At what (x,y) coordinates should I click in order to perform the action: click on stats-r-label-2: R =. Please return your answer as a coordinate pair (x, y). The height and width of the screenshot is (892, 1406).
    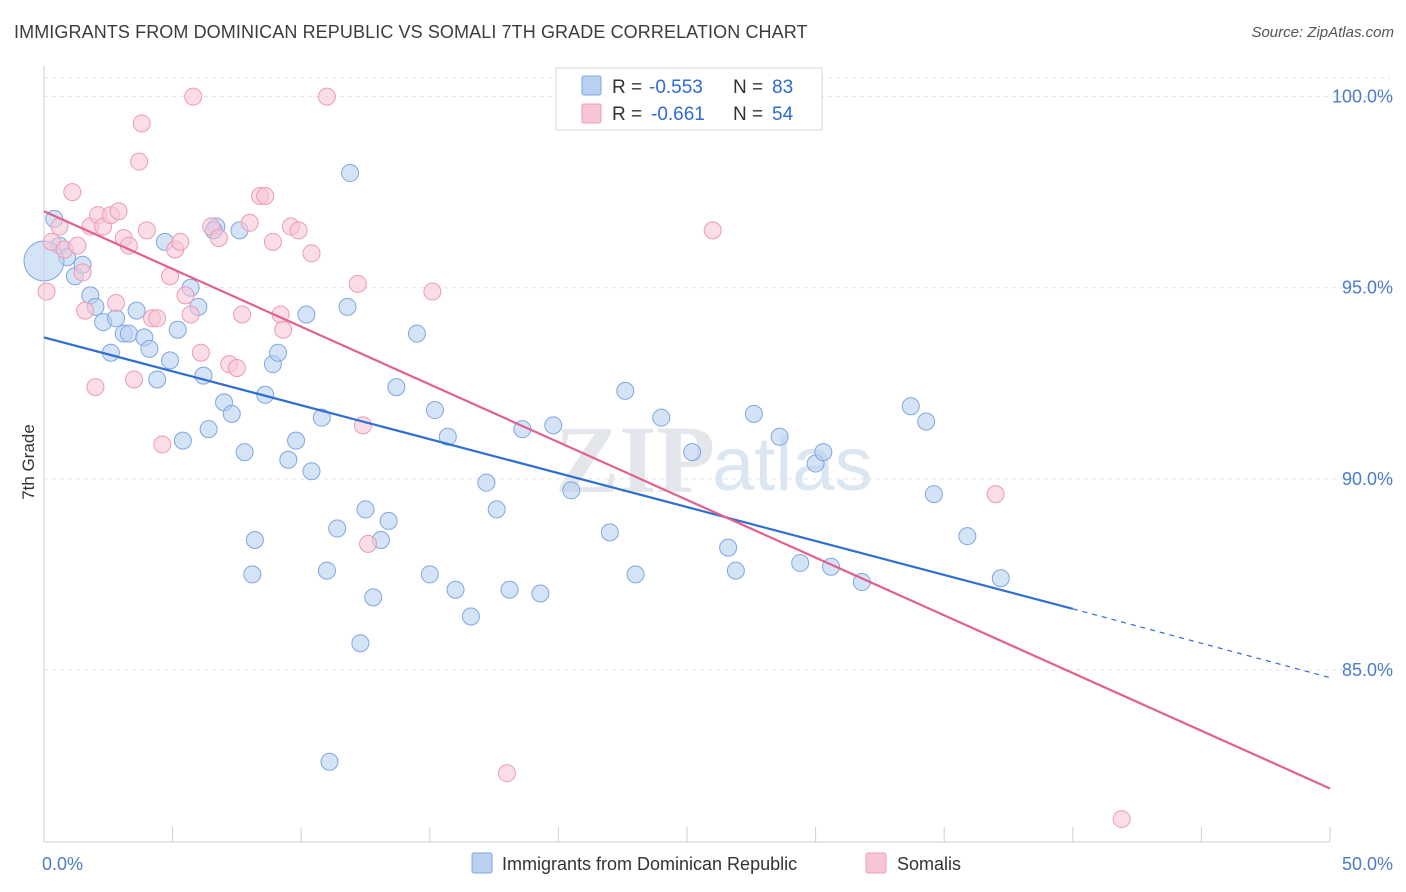
    Looking at the image, I should click on (627, 114).